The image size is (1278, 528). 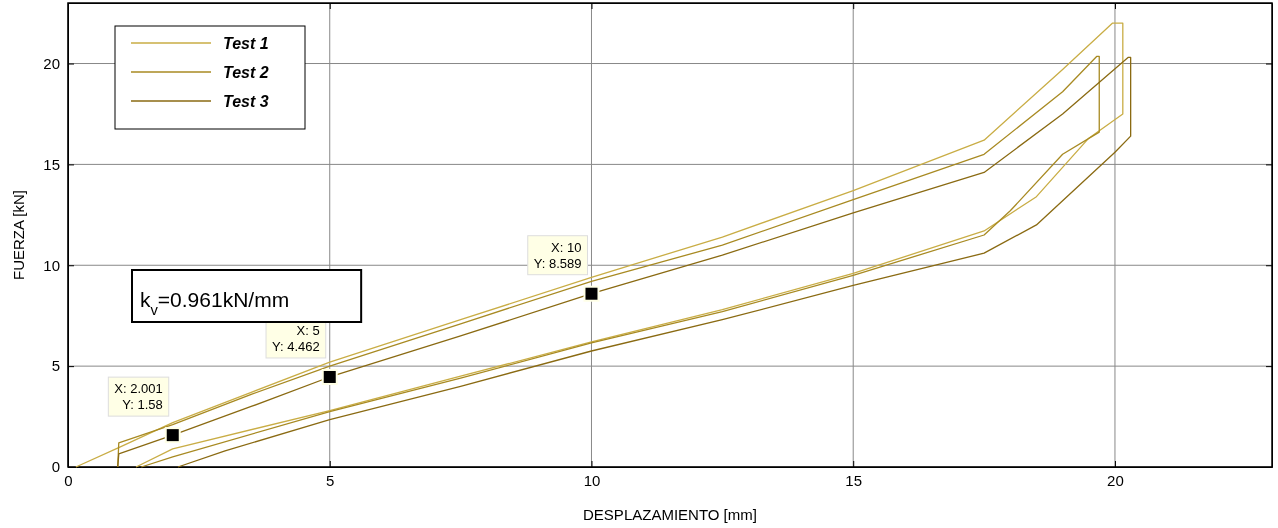 What do you see at coordinates (557, 255) in the screenshot?
I see `annotation: X: 10 Y: 8.589` at bounding box center [557, 255].